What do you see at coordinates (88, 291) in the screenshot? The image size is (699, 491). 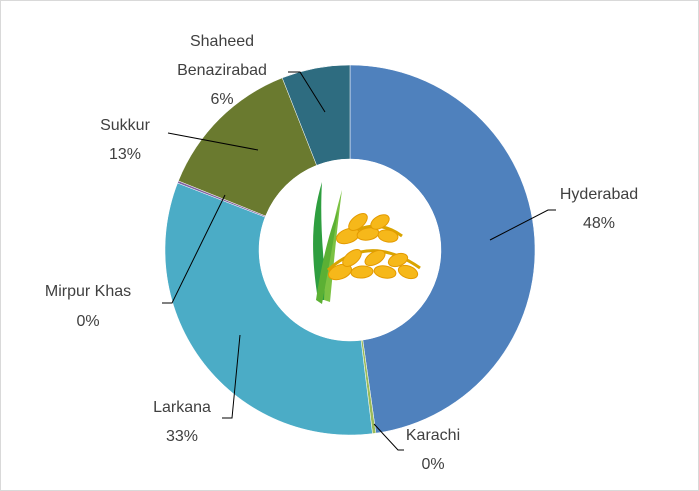 I see `category-label: Mirpur Khas` at bounding box center [88, 291].